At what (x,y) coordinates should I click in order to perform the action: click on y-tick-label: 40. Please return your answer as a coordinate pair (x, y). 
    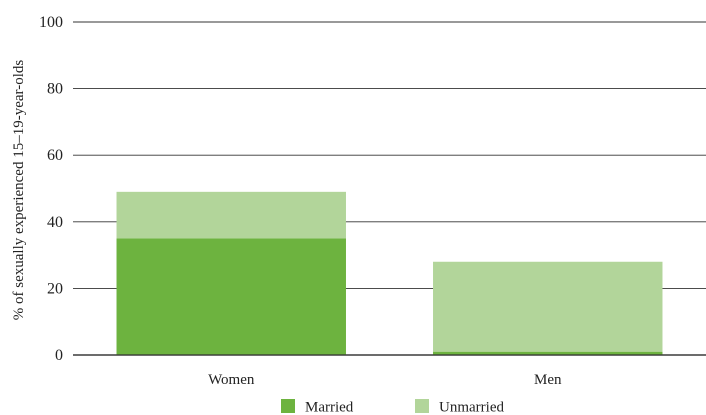
    Looking at the image, I should click on (55, 222).